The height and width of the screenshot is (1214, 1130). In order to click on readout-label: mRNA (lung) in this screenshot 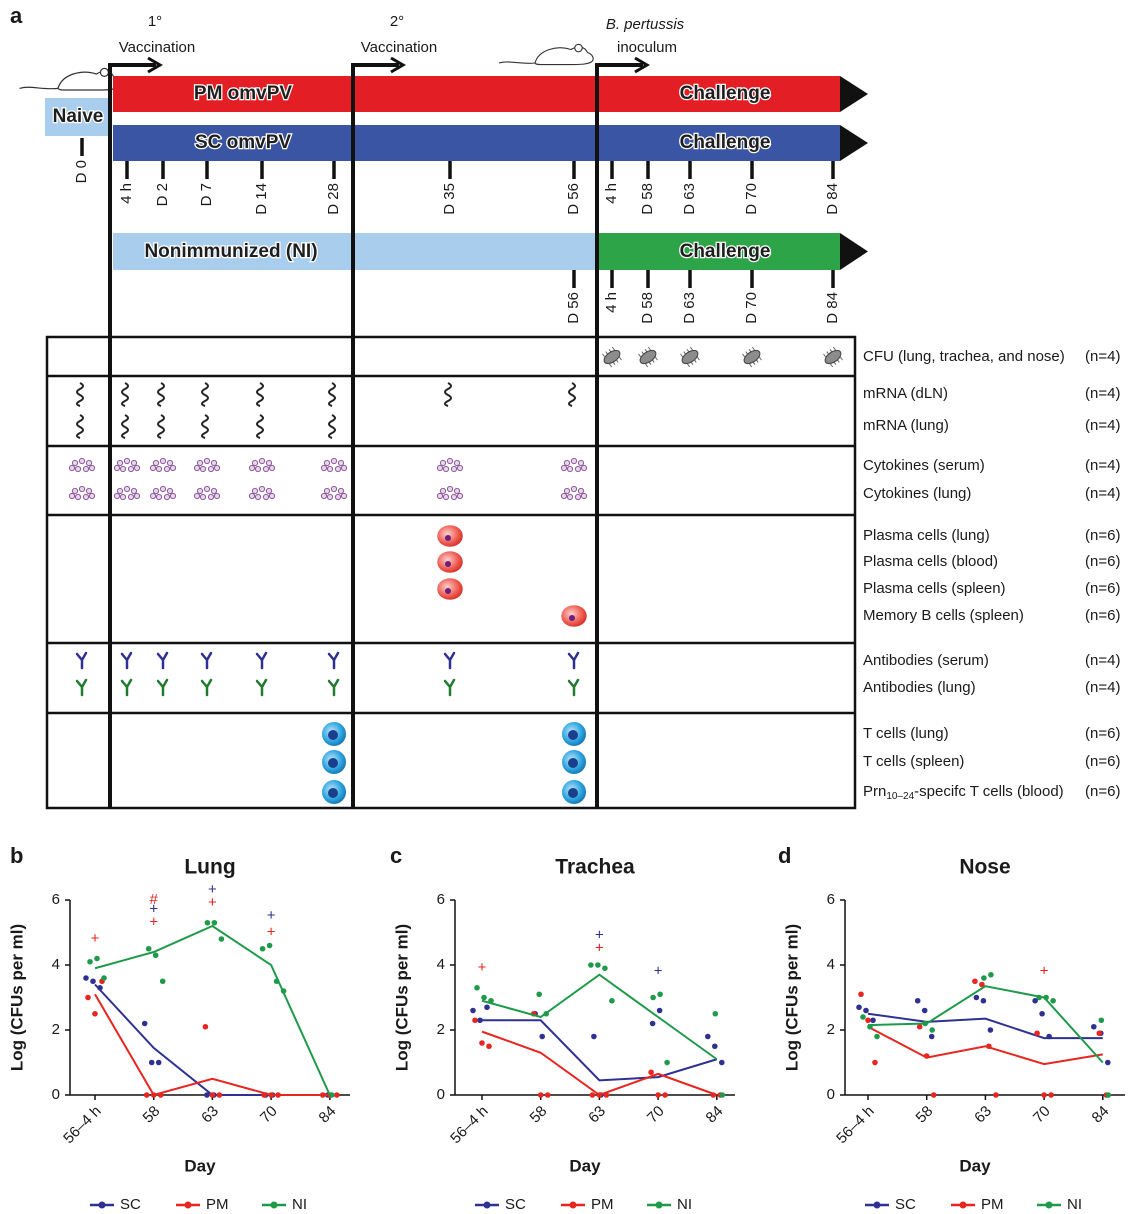, I will do `click(906, 425)`.